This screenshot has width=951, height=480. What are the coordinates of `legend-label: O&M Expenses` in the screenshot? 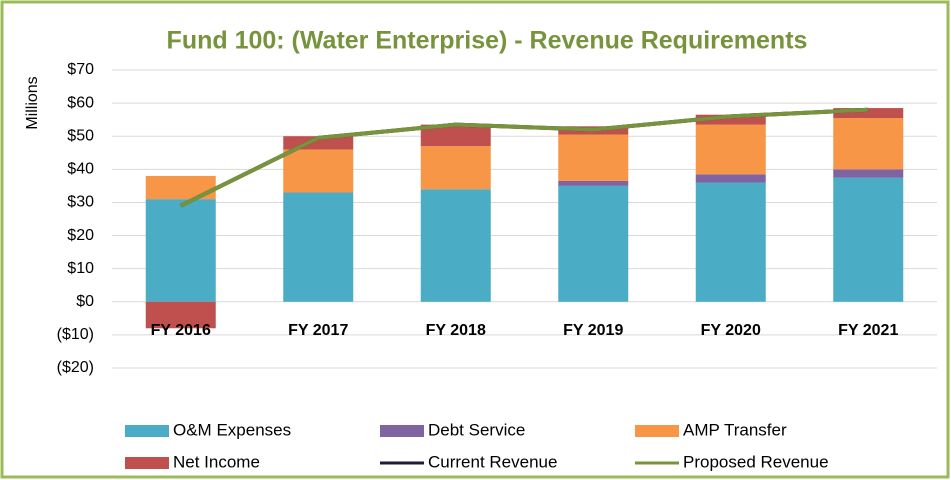 It's located at (232, 429).